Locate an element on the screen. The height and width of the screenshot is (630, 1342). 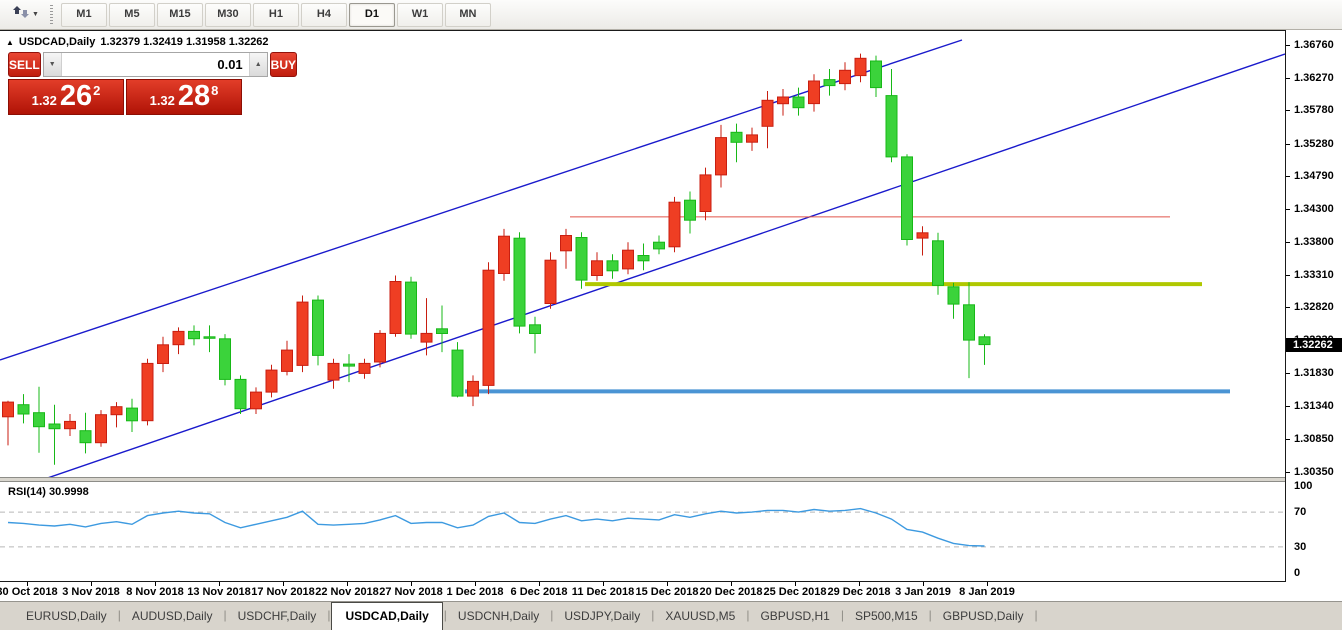
volume-decrement-button: ▼ is located at coordinates (52, 64).